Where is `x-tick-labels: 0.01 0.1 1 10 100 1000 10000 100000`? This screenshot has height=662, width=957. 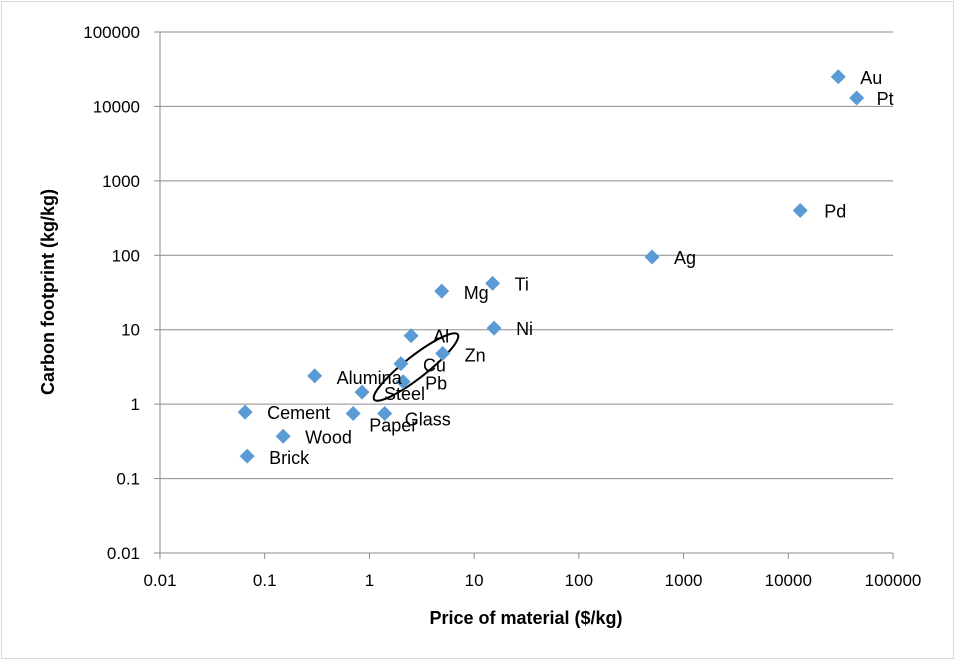
x-tick-labels: 0.01 0.1 1 10 100 1000 10000 100000 is located at coordinates (532, 580).